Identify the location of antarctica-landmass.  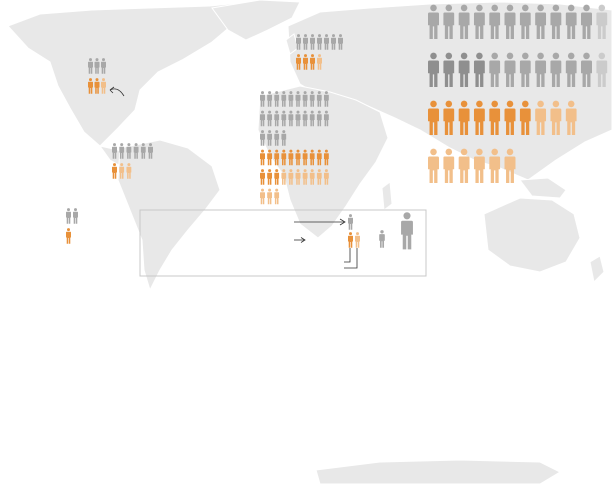
(438, 471).